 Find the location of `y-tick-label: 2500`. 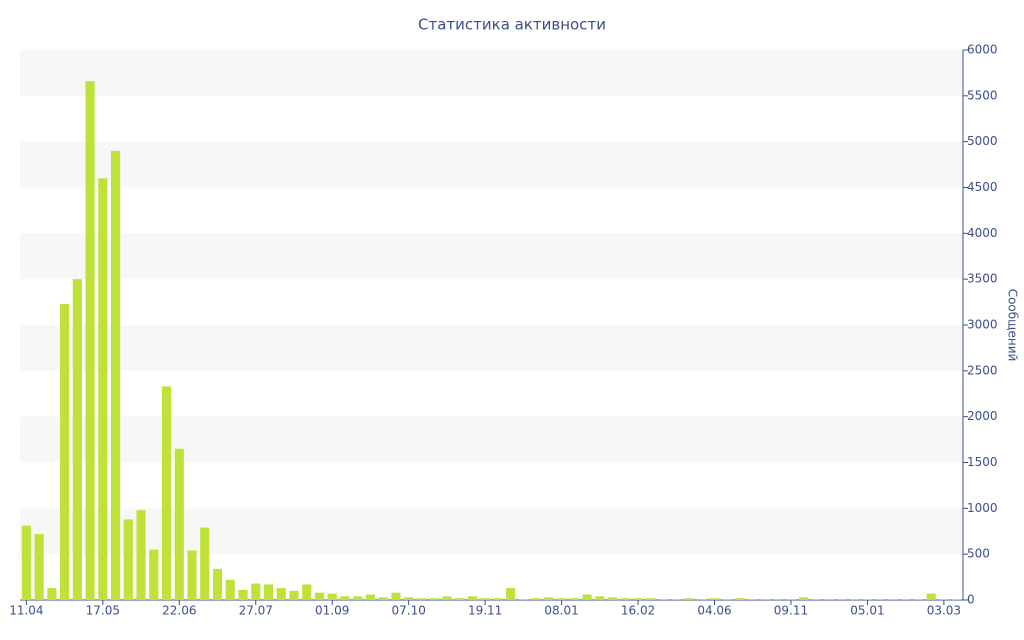

y-tick-label: 2500 is located at coordinates (982, 370).